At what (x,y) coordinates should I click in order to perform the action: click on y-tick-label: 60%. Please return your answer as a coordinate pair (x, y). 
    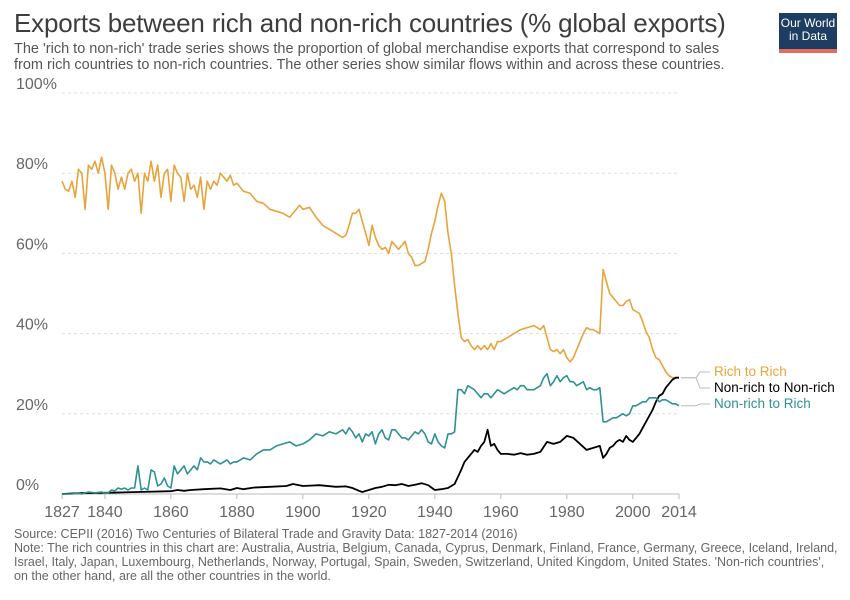
    Looking at the image, I should click on (32, 244).